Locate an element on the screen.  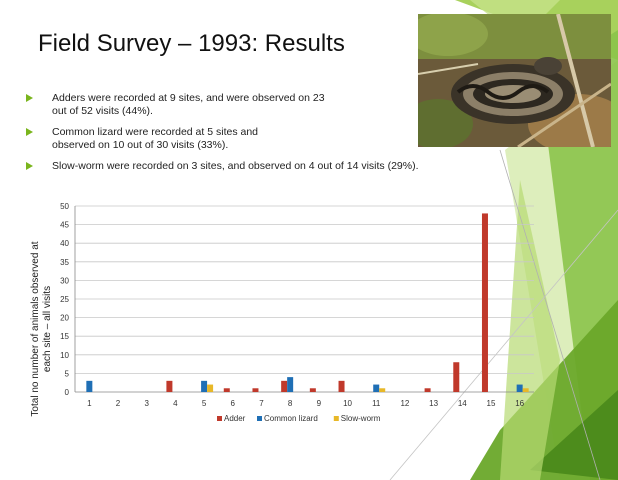
y-tick-label: 20 is located at coordinates (64, 318).